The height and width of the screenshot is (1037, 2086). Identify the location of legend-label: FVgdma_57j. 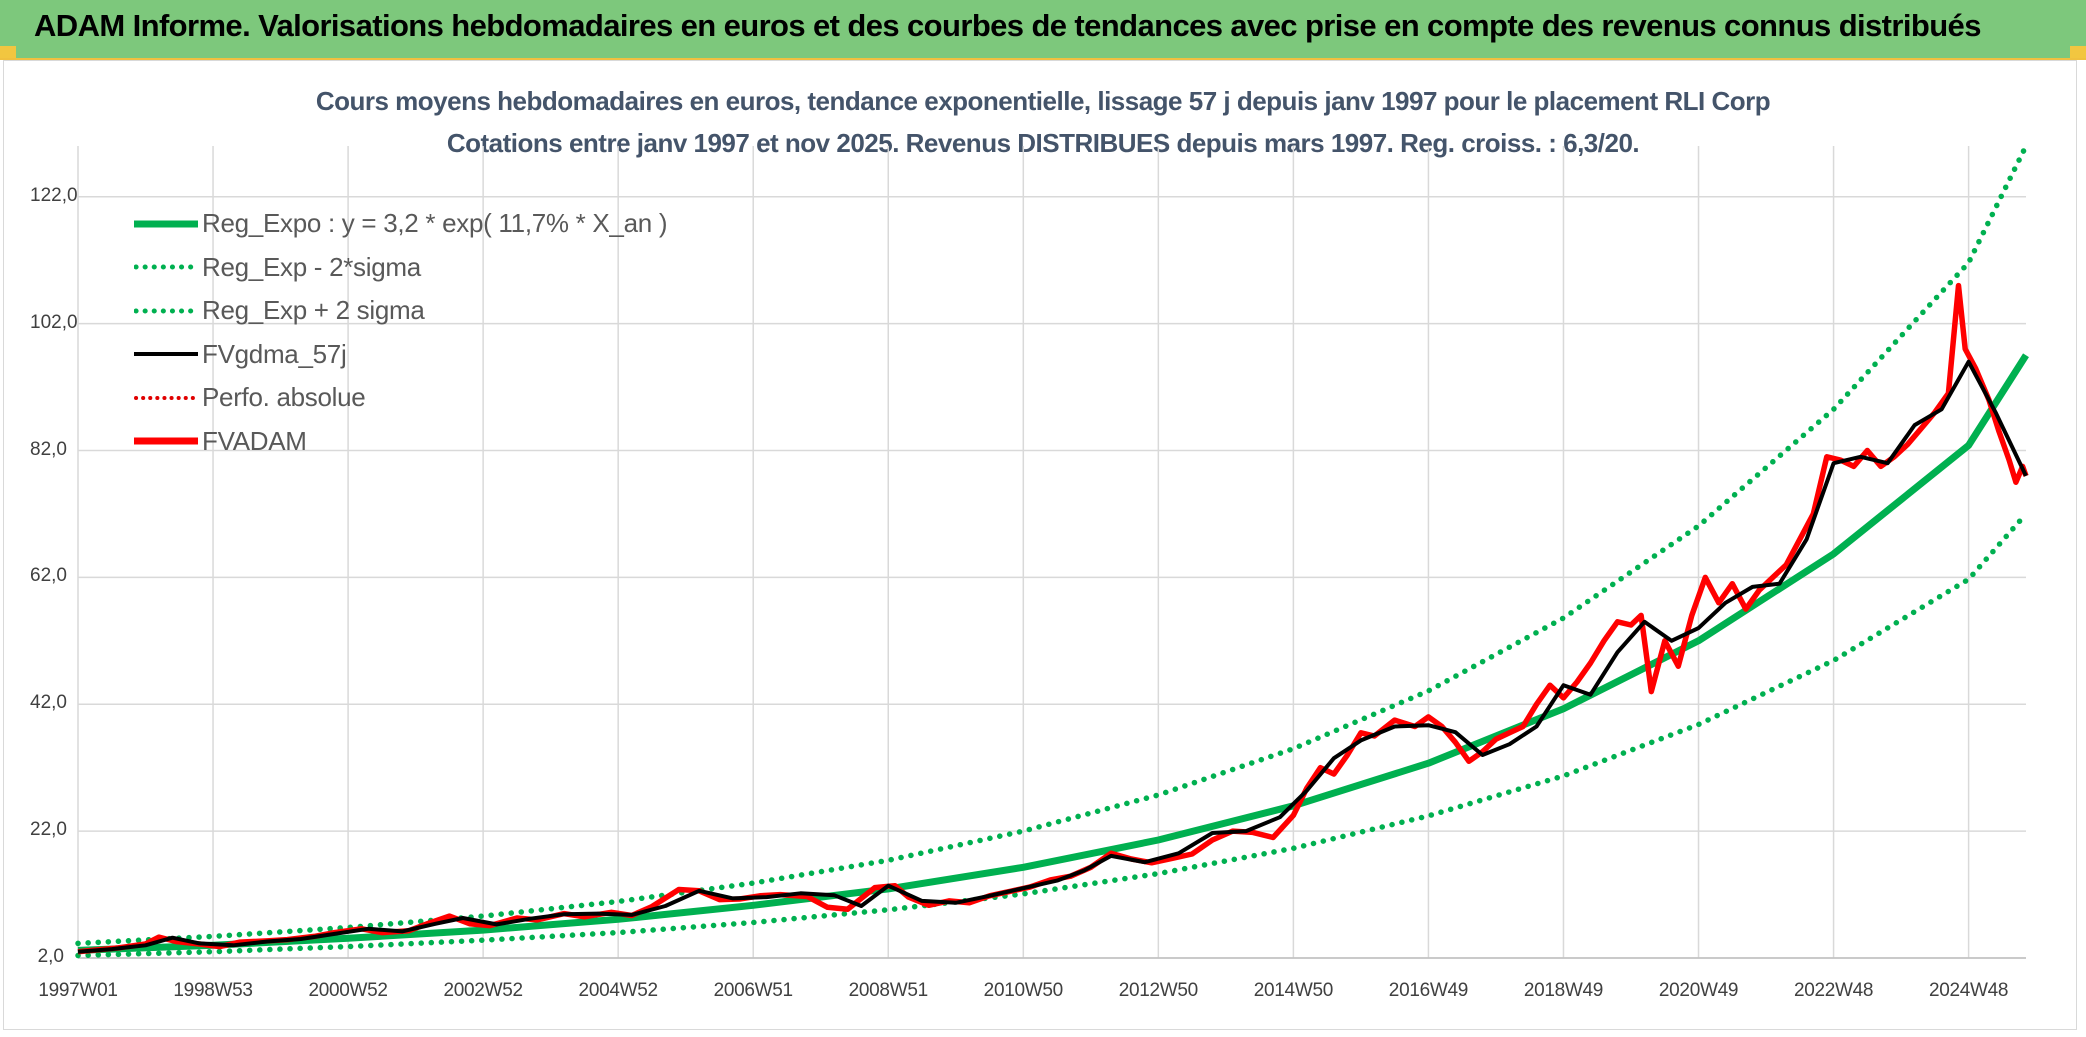
(274, 353).